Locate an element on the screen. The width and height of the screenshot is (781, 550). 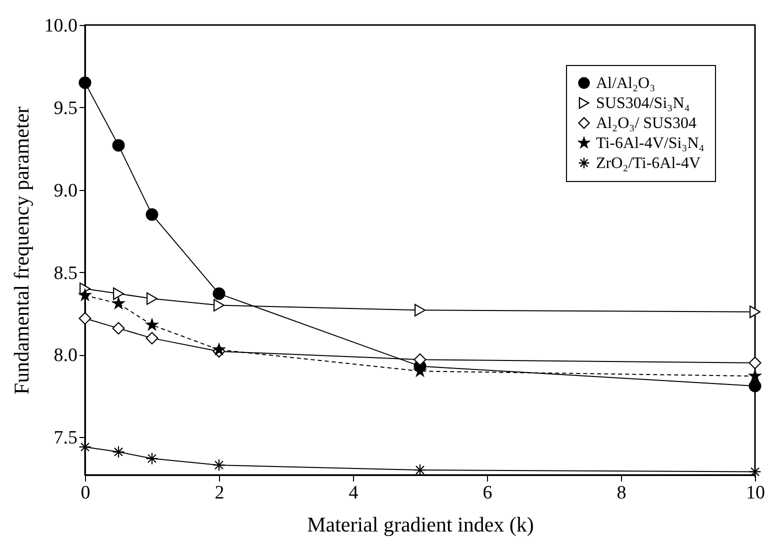
x-tick-label: 10 is located at coordinates (755, 493).